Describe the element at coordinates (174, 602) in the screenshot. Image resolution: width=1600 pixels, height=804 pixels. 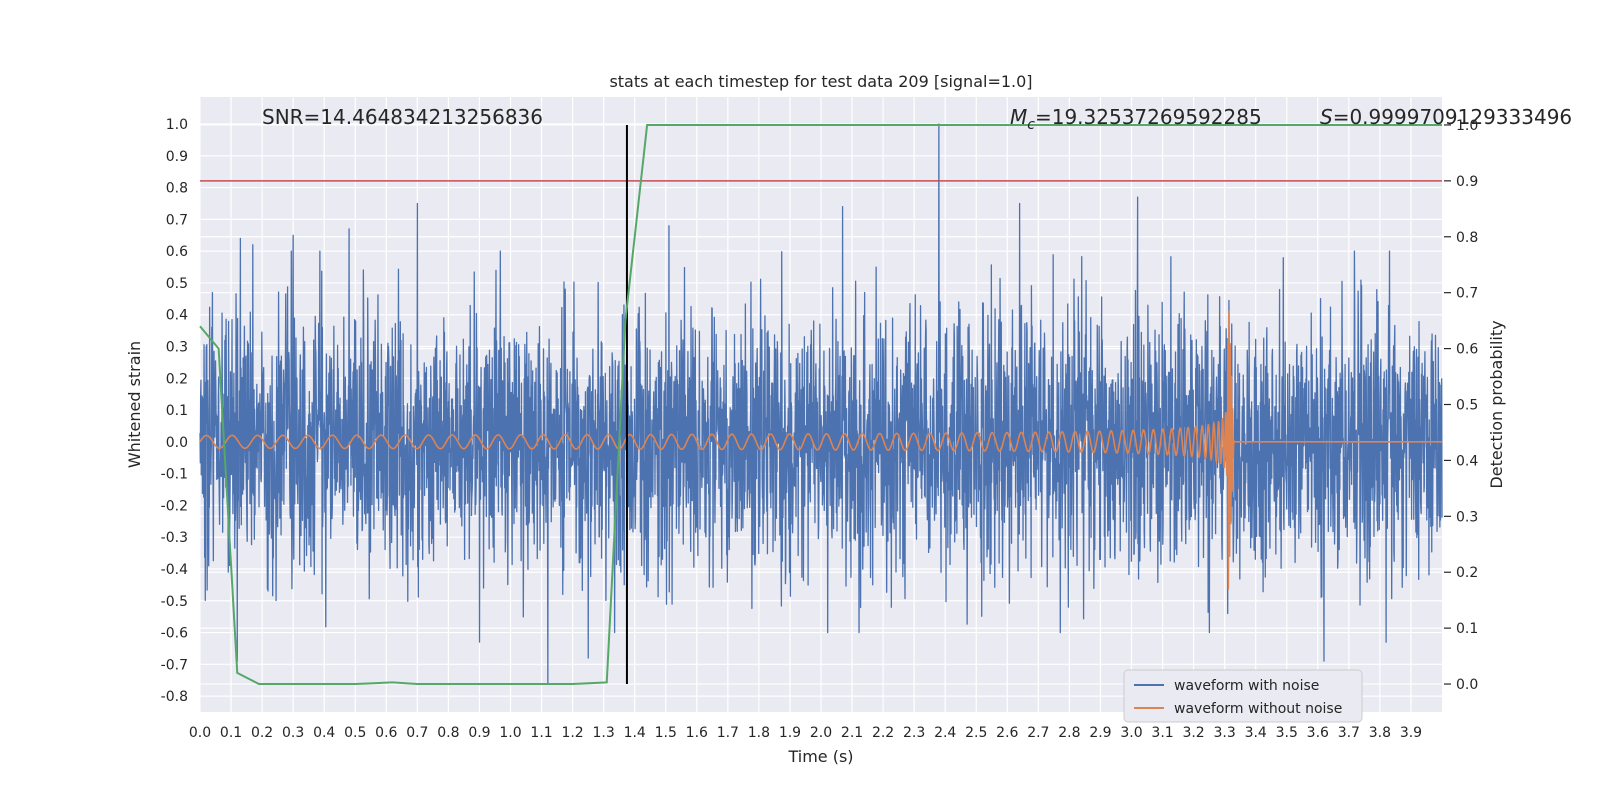
I see `y-tick-label: -0.5` at that location.